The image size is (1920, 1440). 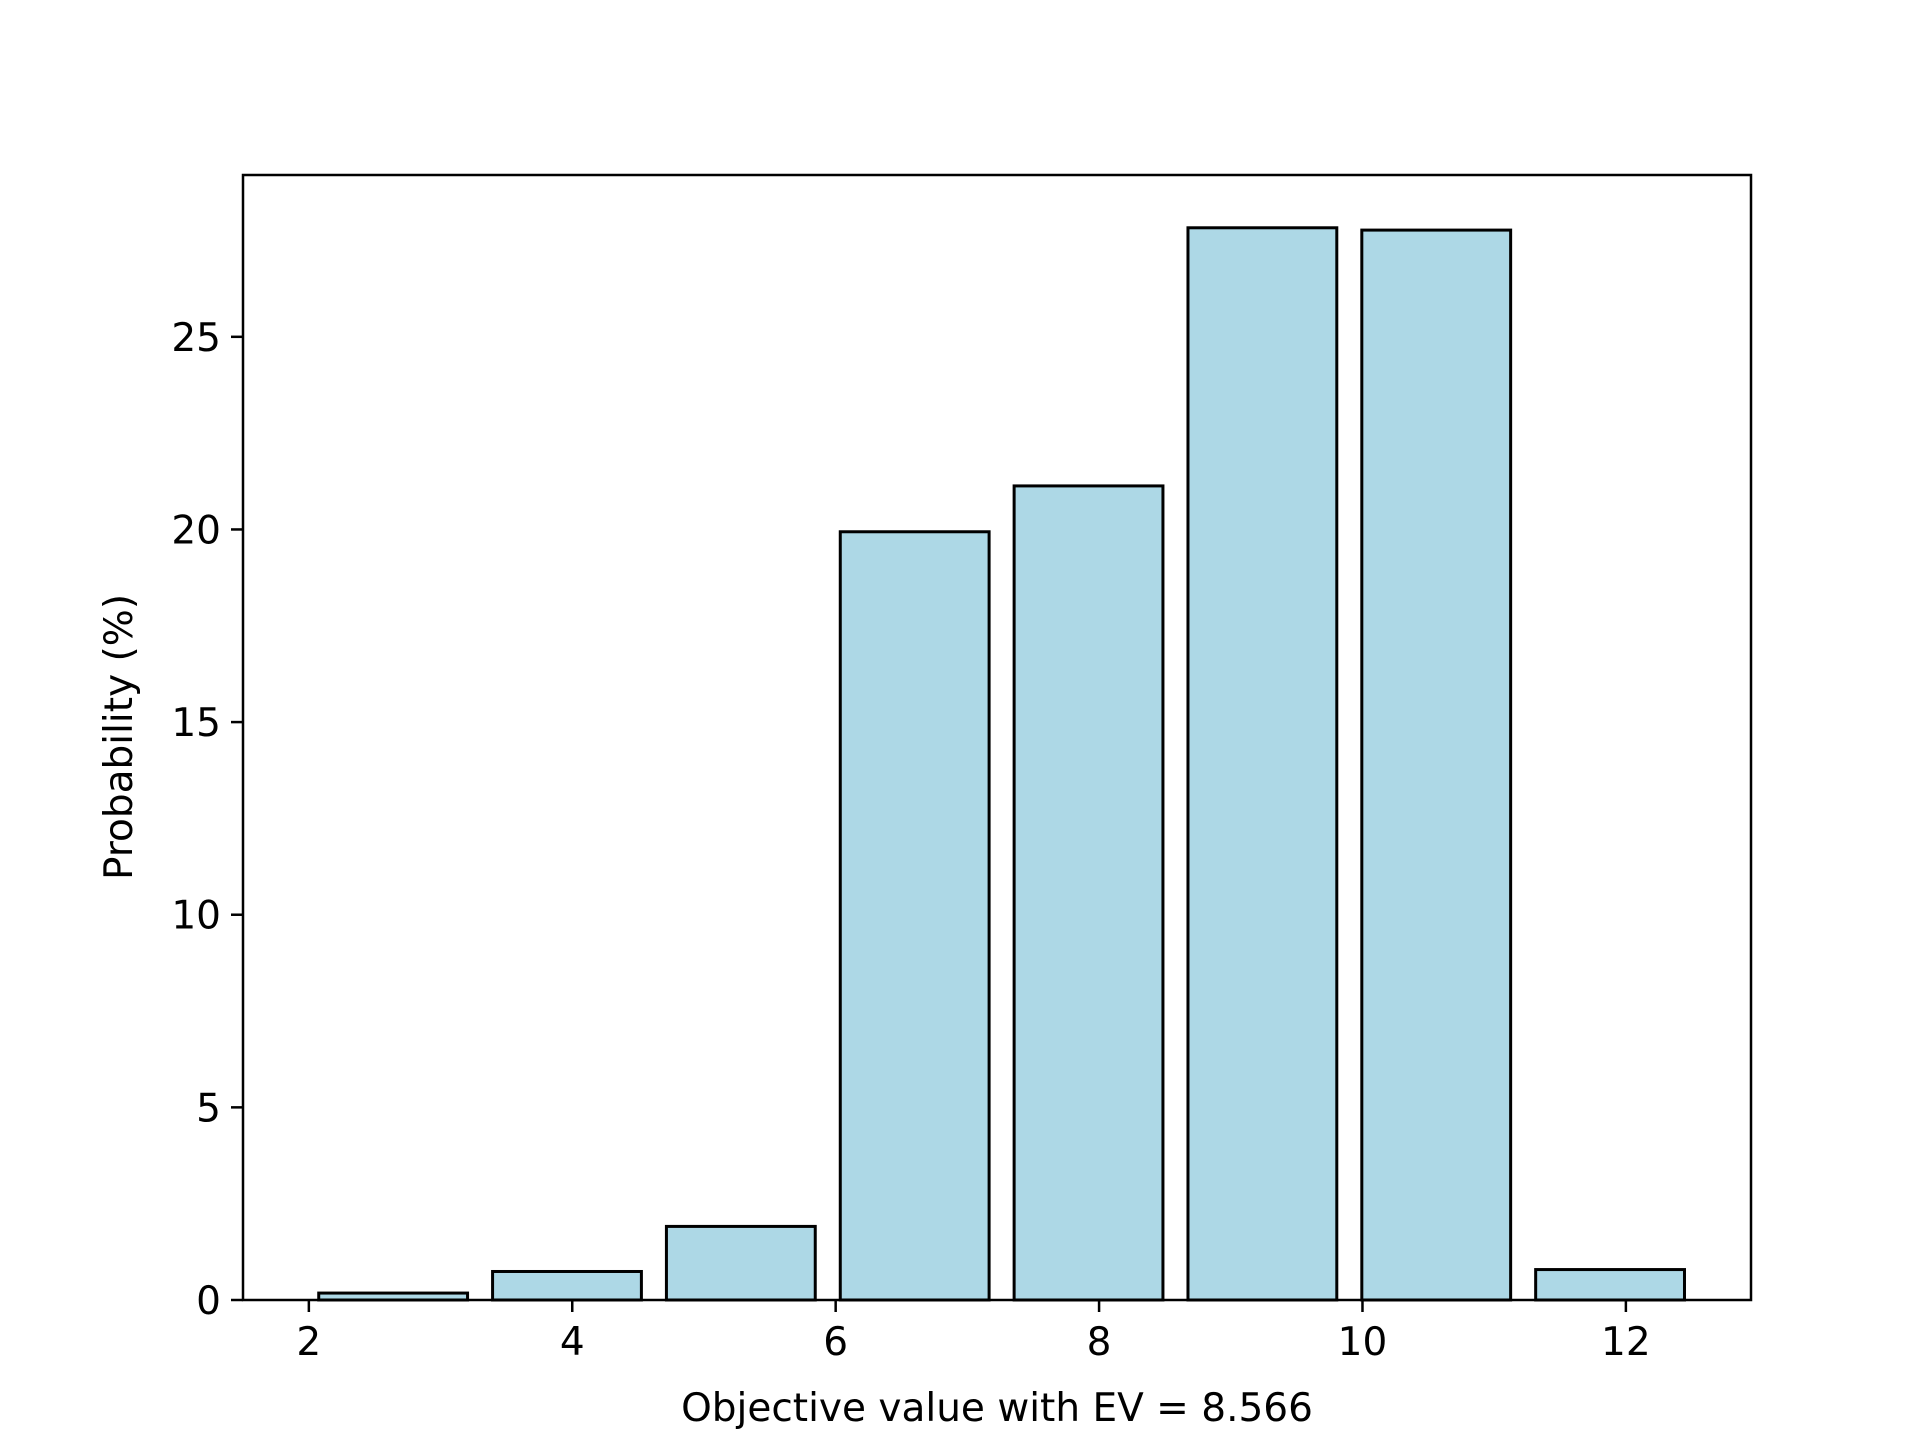 I want to click on x-axis-ticks: 2 4 6 8 10 12, so click(x=973, y=1332).